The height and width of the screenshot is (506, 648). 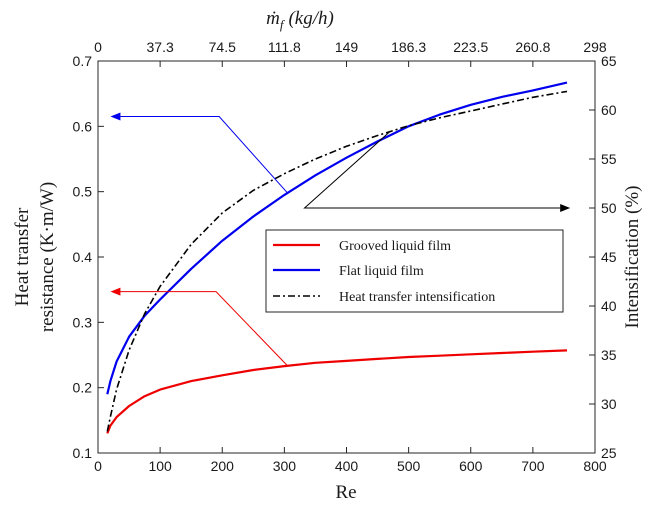 What do you see at coordinates (283, 24) in the screenshot?
I see `top-axis-title-sub: f` at bounding box center [283, 24].